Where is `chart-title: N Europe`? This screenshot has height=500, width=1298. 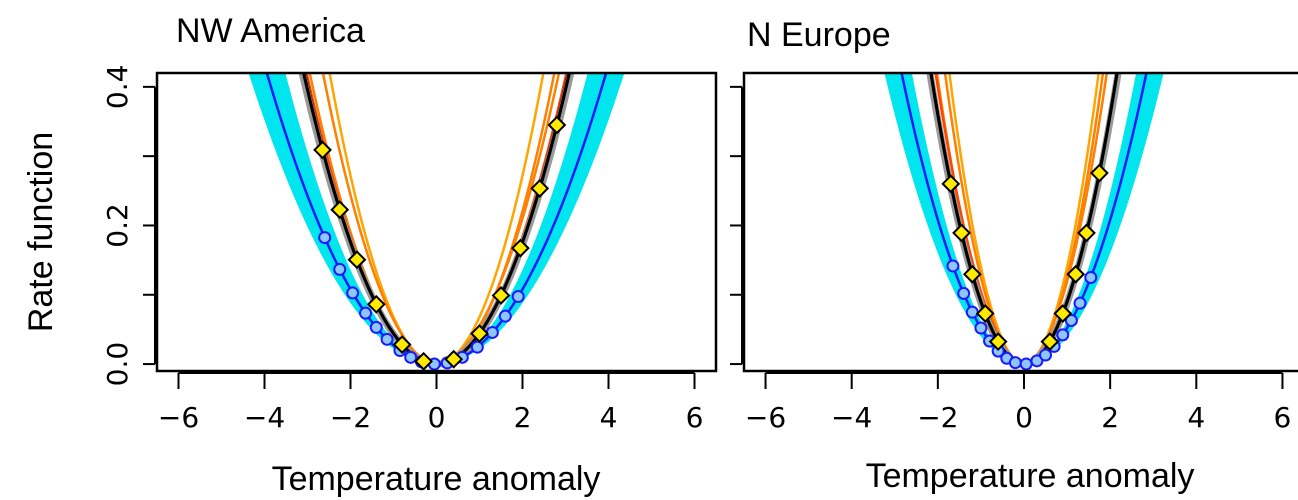
chart-title: N Europe is located at coordinates (819, 35).